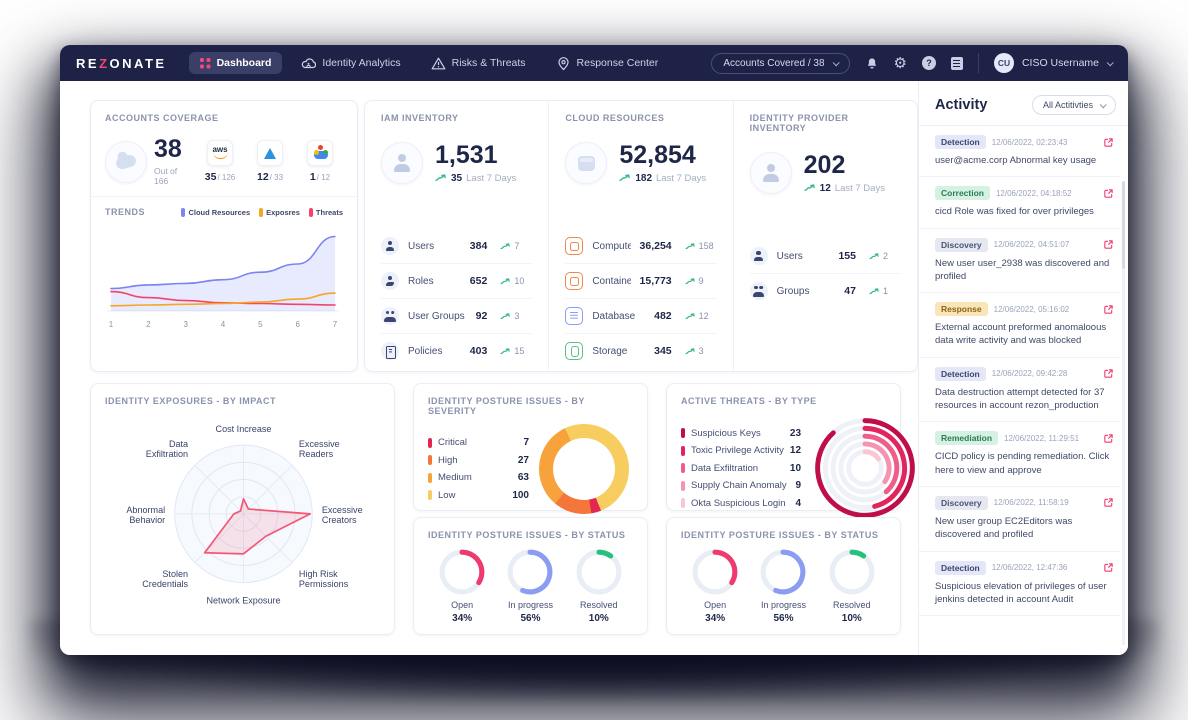  What do you see at coordinates (478, 281) in the screenshot?
I see `inventory-row-value: 652` at bounding box center [478, 281].